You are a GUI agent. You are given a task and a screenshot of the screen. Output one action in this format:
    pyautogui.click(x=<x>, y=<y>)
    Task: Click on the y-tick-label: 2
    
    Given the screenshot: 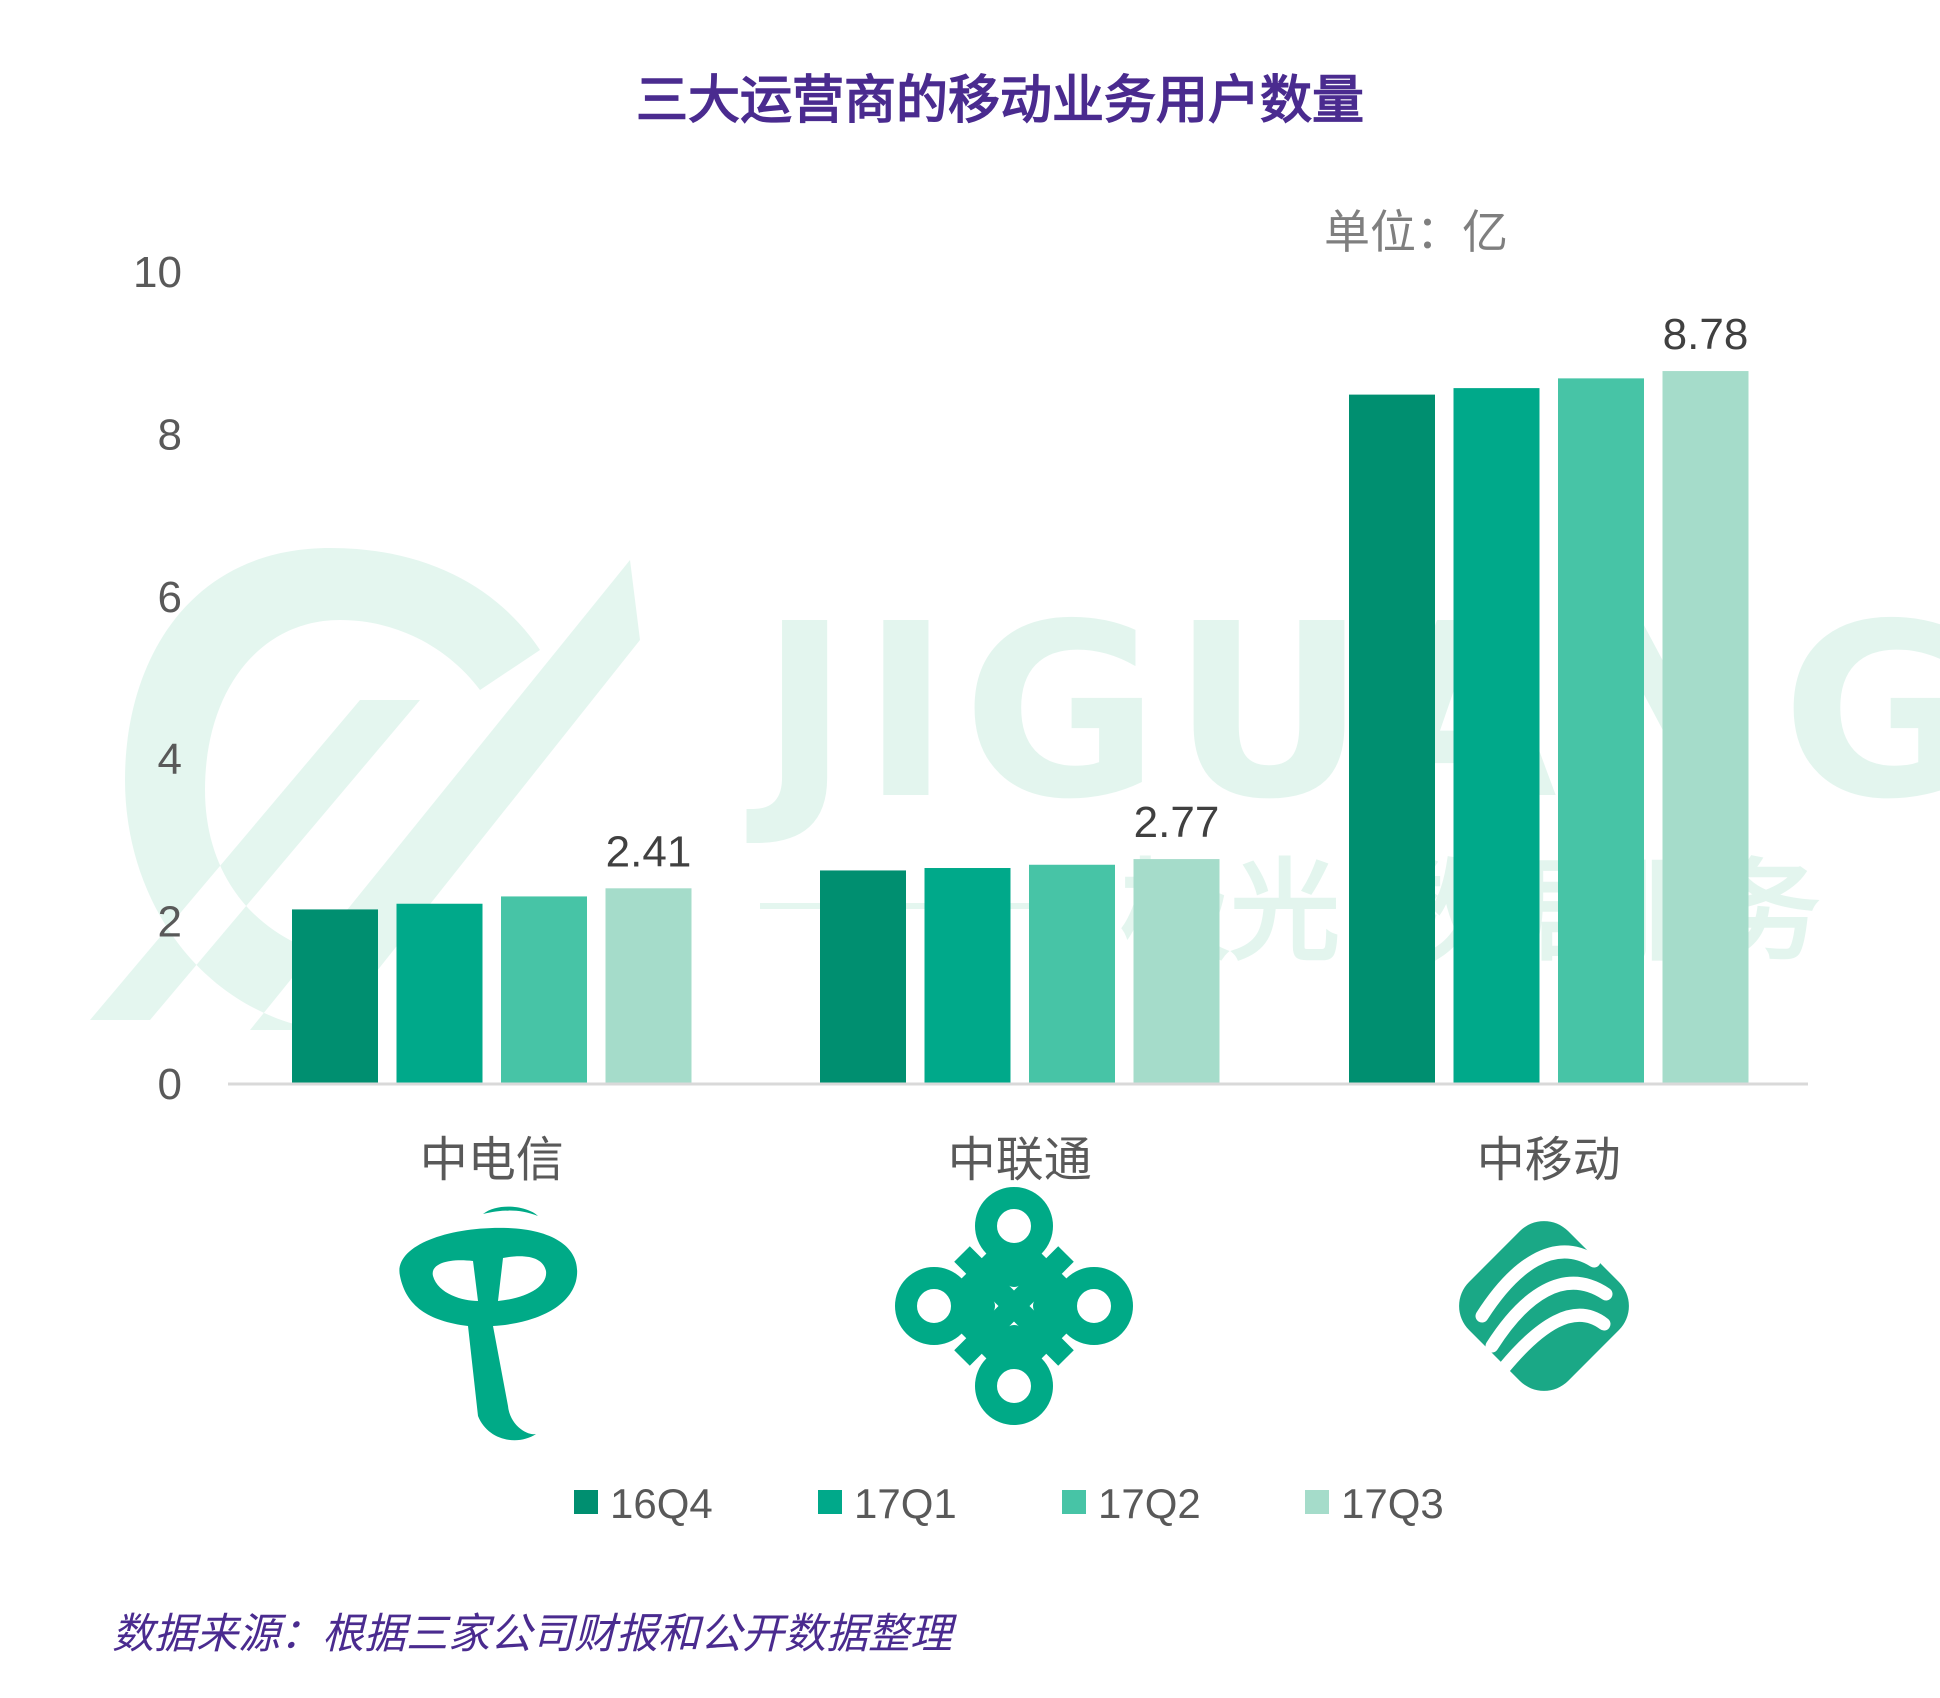 What is the action you would take?
    pyautogui.click(x=170, y=922)
    